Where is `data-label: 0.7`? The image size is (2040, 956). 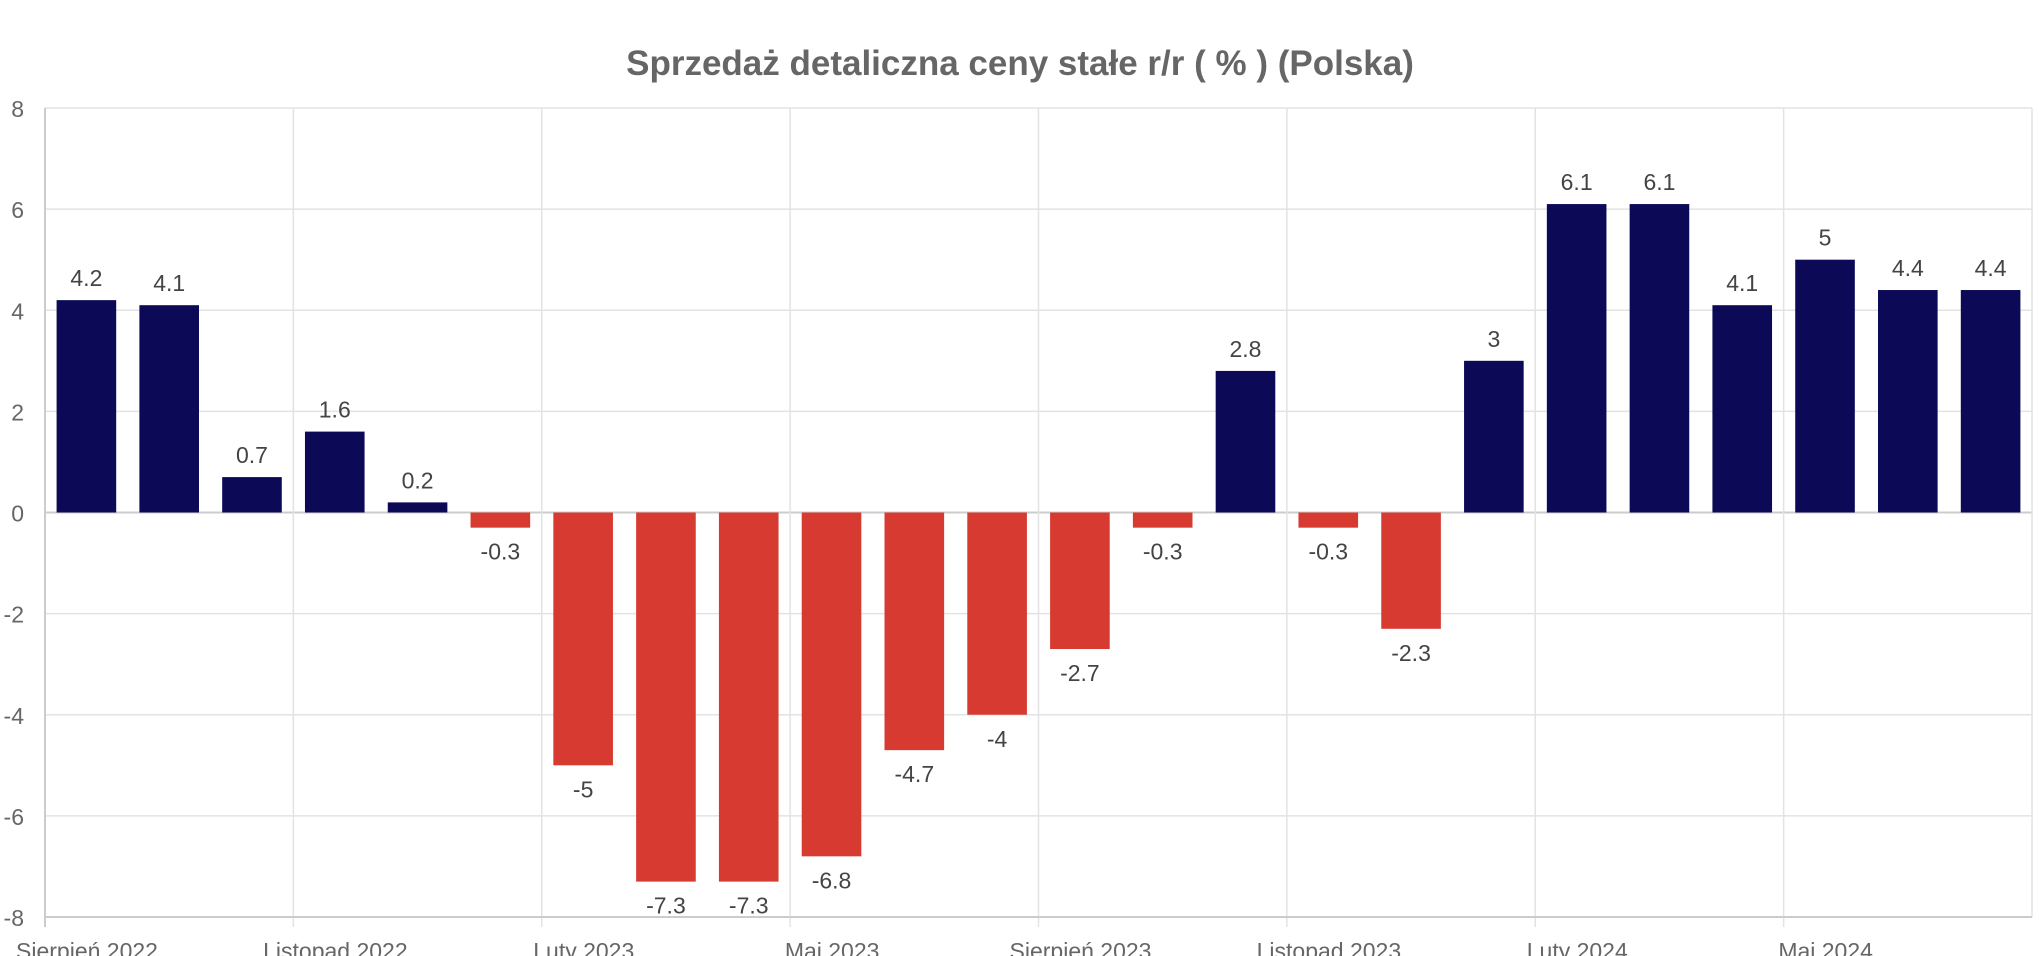 data-label: 0.7 is located at coordinates (252, 455).